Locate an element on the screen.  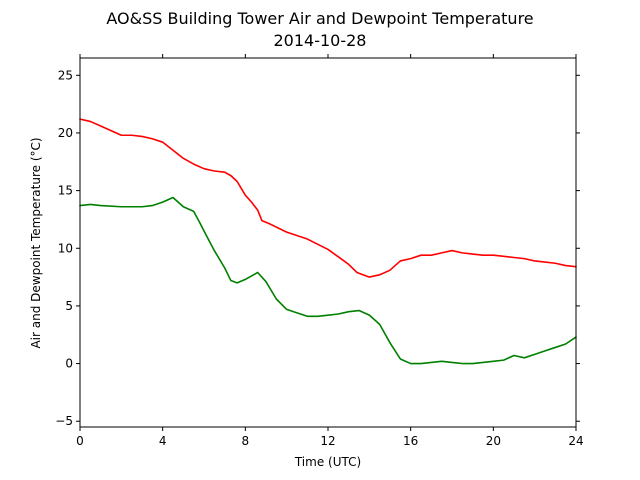
x-tick-label: 4 is located at coordinates (163, 441).